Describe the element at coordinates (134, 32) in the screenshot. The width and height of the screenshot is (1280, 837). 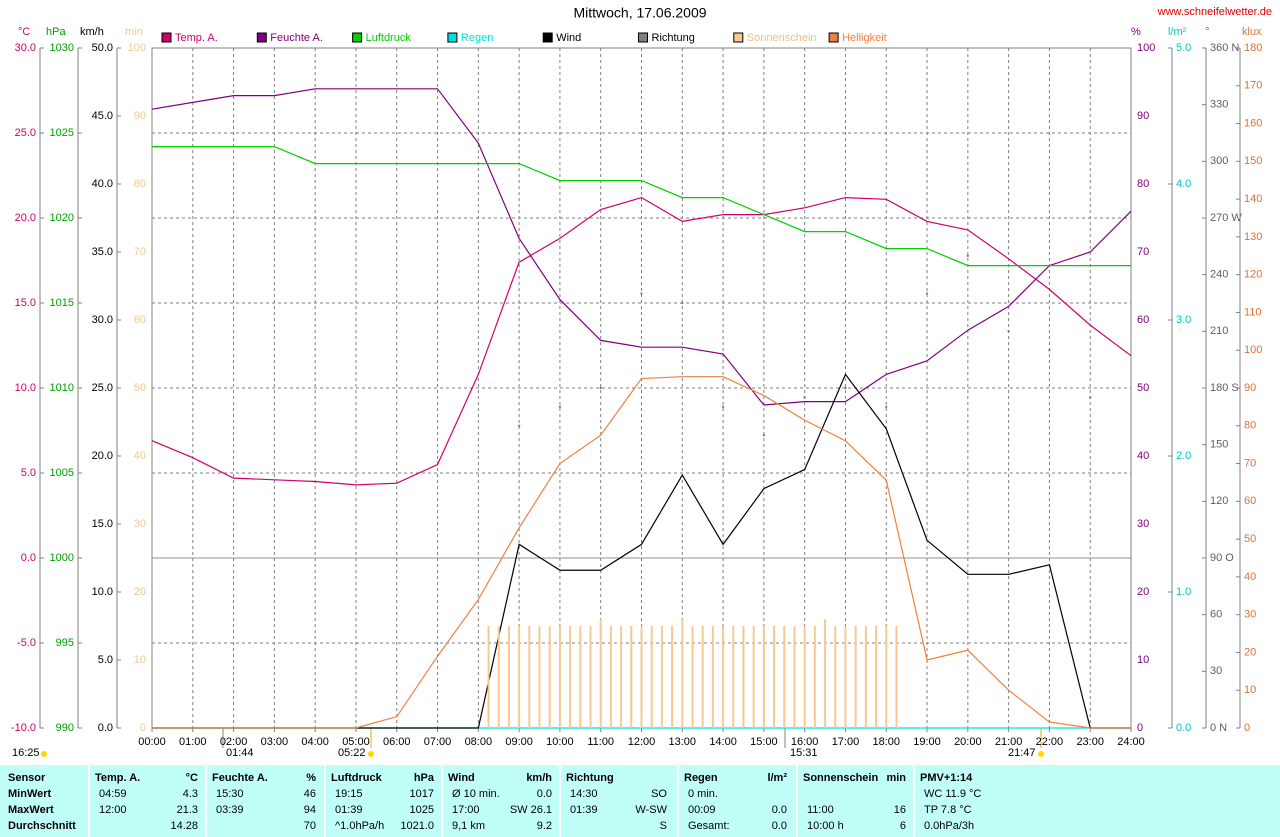
I see `axis-unit: min` at that location.